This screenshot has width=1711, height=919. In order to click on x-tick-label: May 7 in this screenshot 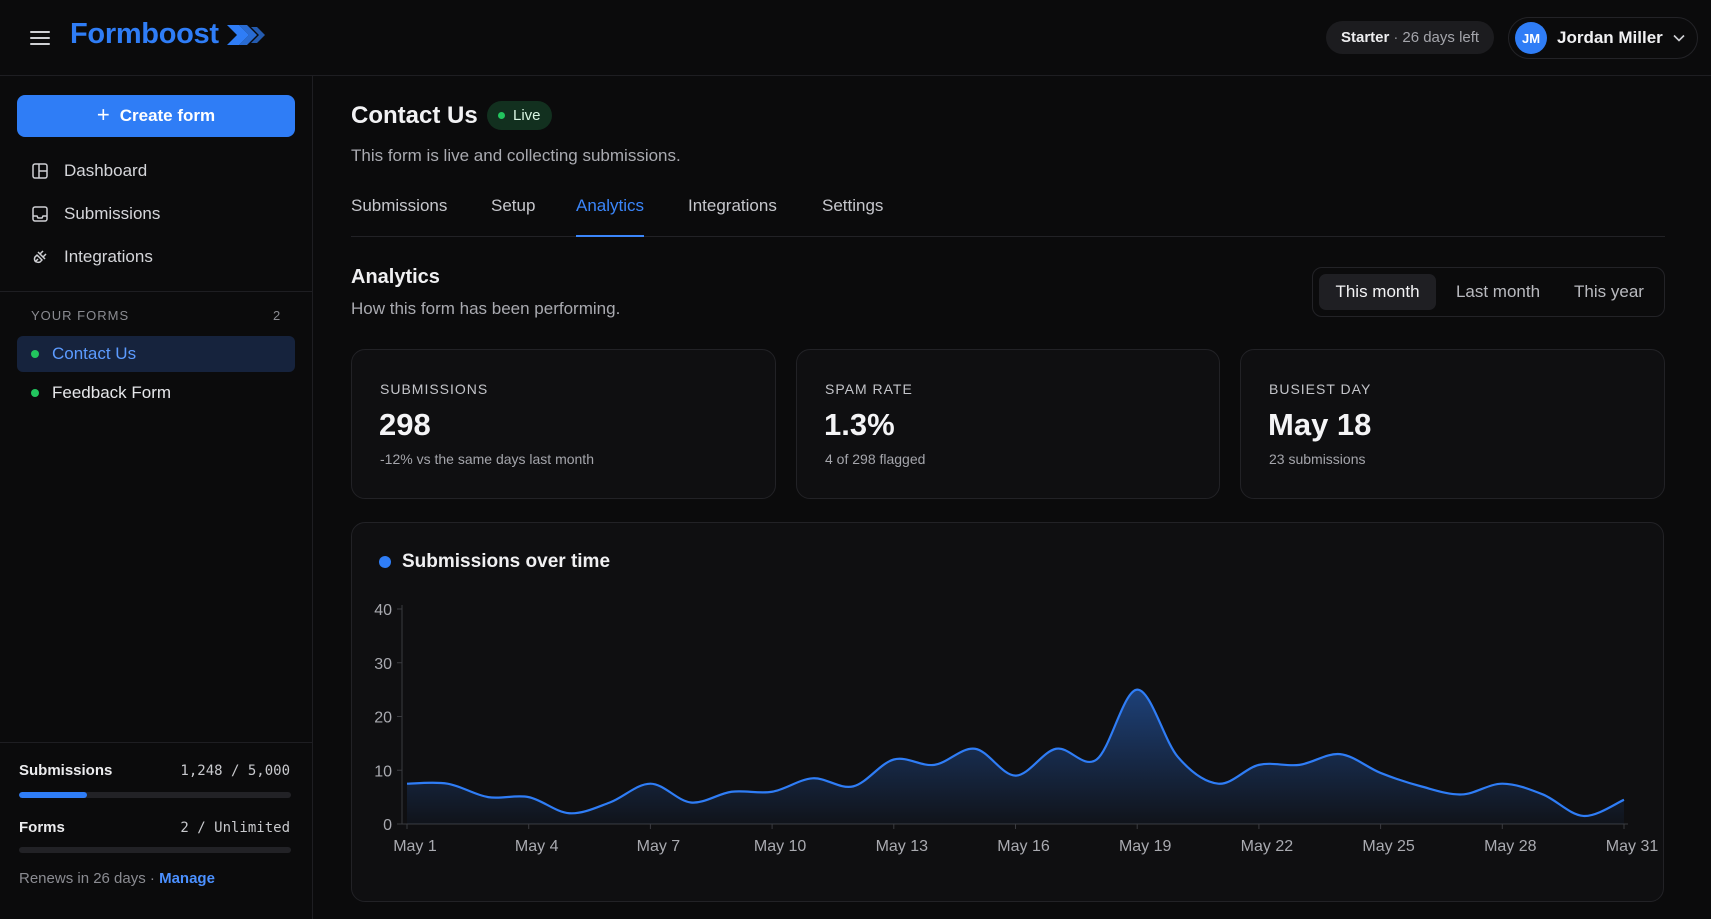, I will do `click(659, 846)`.